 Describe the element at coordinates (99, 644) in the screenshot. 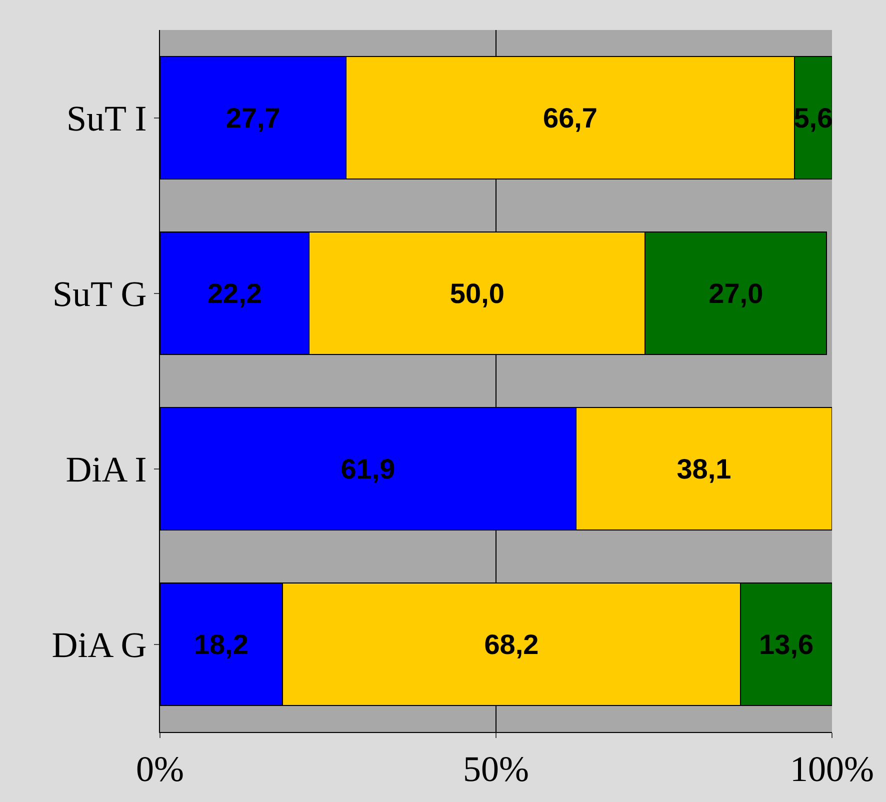

I see `y-tick-label: DiA G` at that location.